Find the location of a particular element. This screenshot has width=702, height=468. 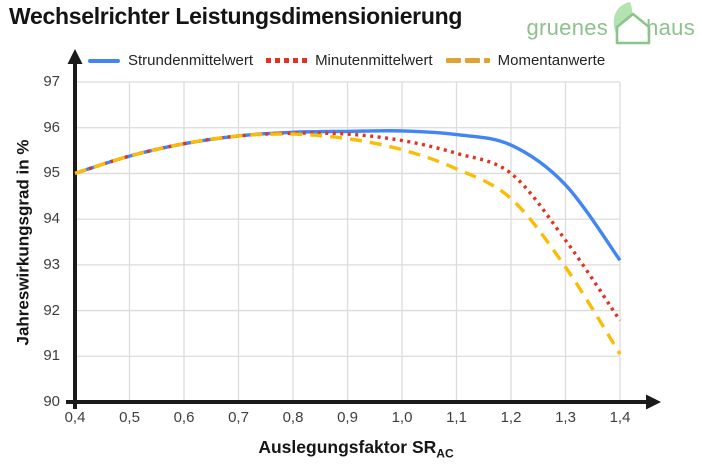

x-tick-label: 1,4 is located at coordinates (620, 417).